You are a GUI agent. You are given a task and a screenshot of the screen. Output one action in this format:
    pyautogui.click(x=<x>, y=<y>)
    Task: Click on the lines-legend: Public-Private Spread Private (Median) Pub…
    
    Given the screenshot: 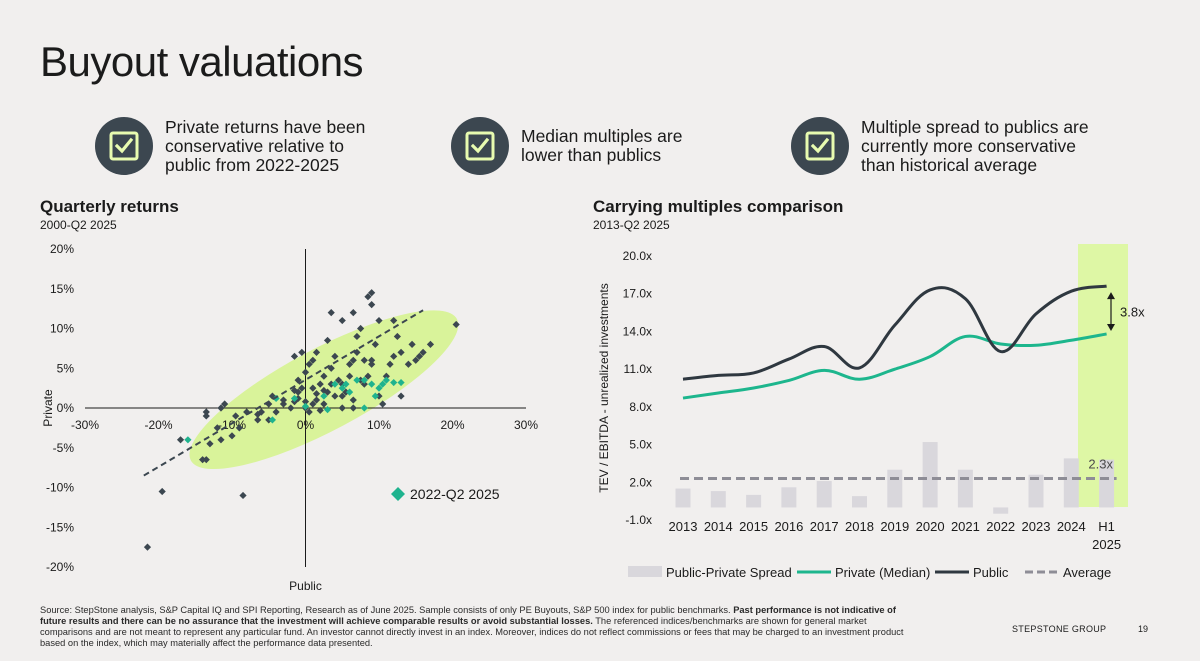 What is the action you would take?
    pyautogui.click(x=869, y=572)
    